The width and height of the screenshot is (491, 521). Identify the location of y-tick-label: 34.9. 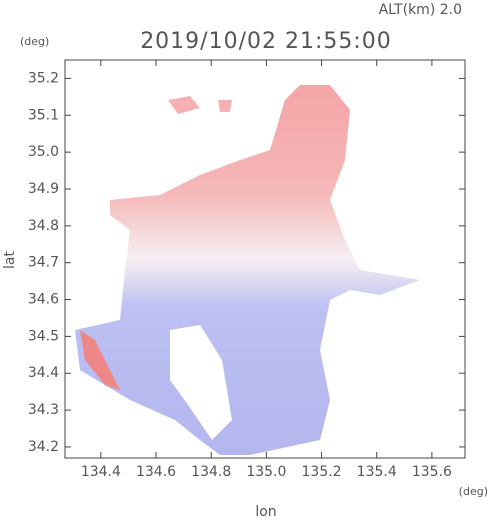
(43, 189).